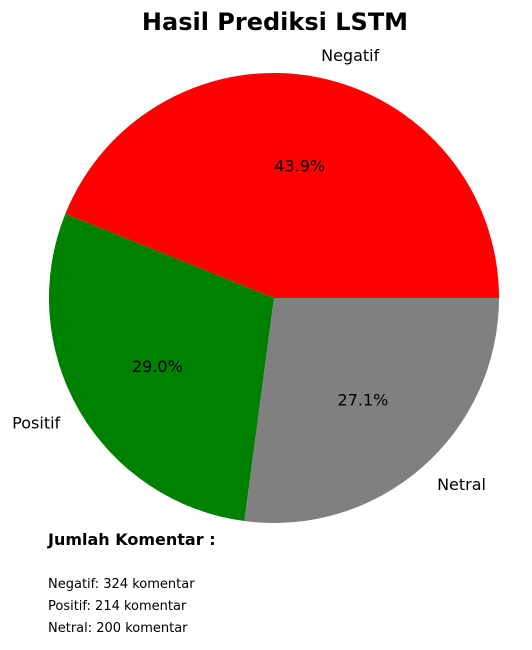 Image resolution: width=532 pixels, height=650 pixels. I want to click on pie-pct-label-negatif: 43.9%, so click(299, 165).